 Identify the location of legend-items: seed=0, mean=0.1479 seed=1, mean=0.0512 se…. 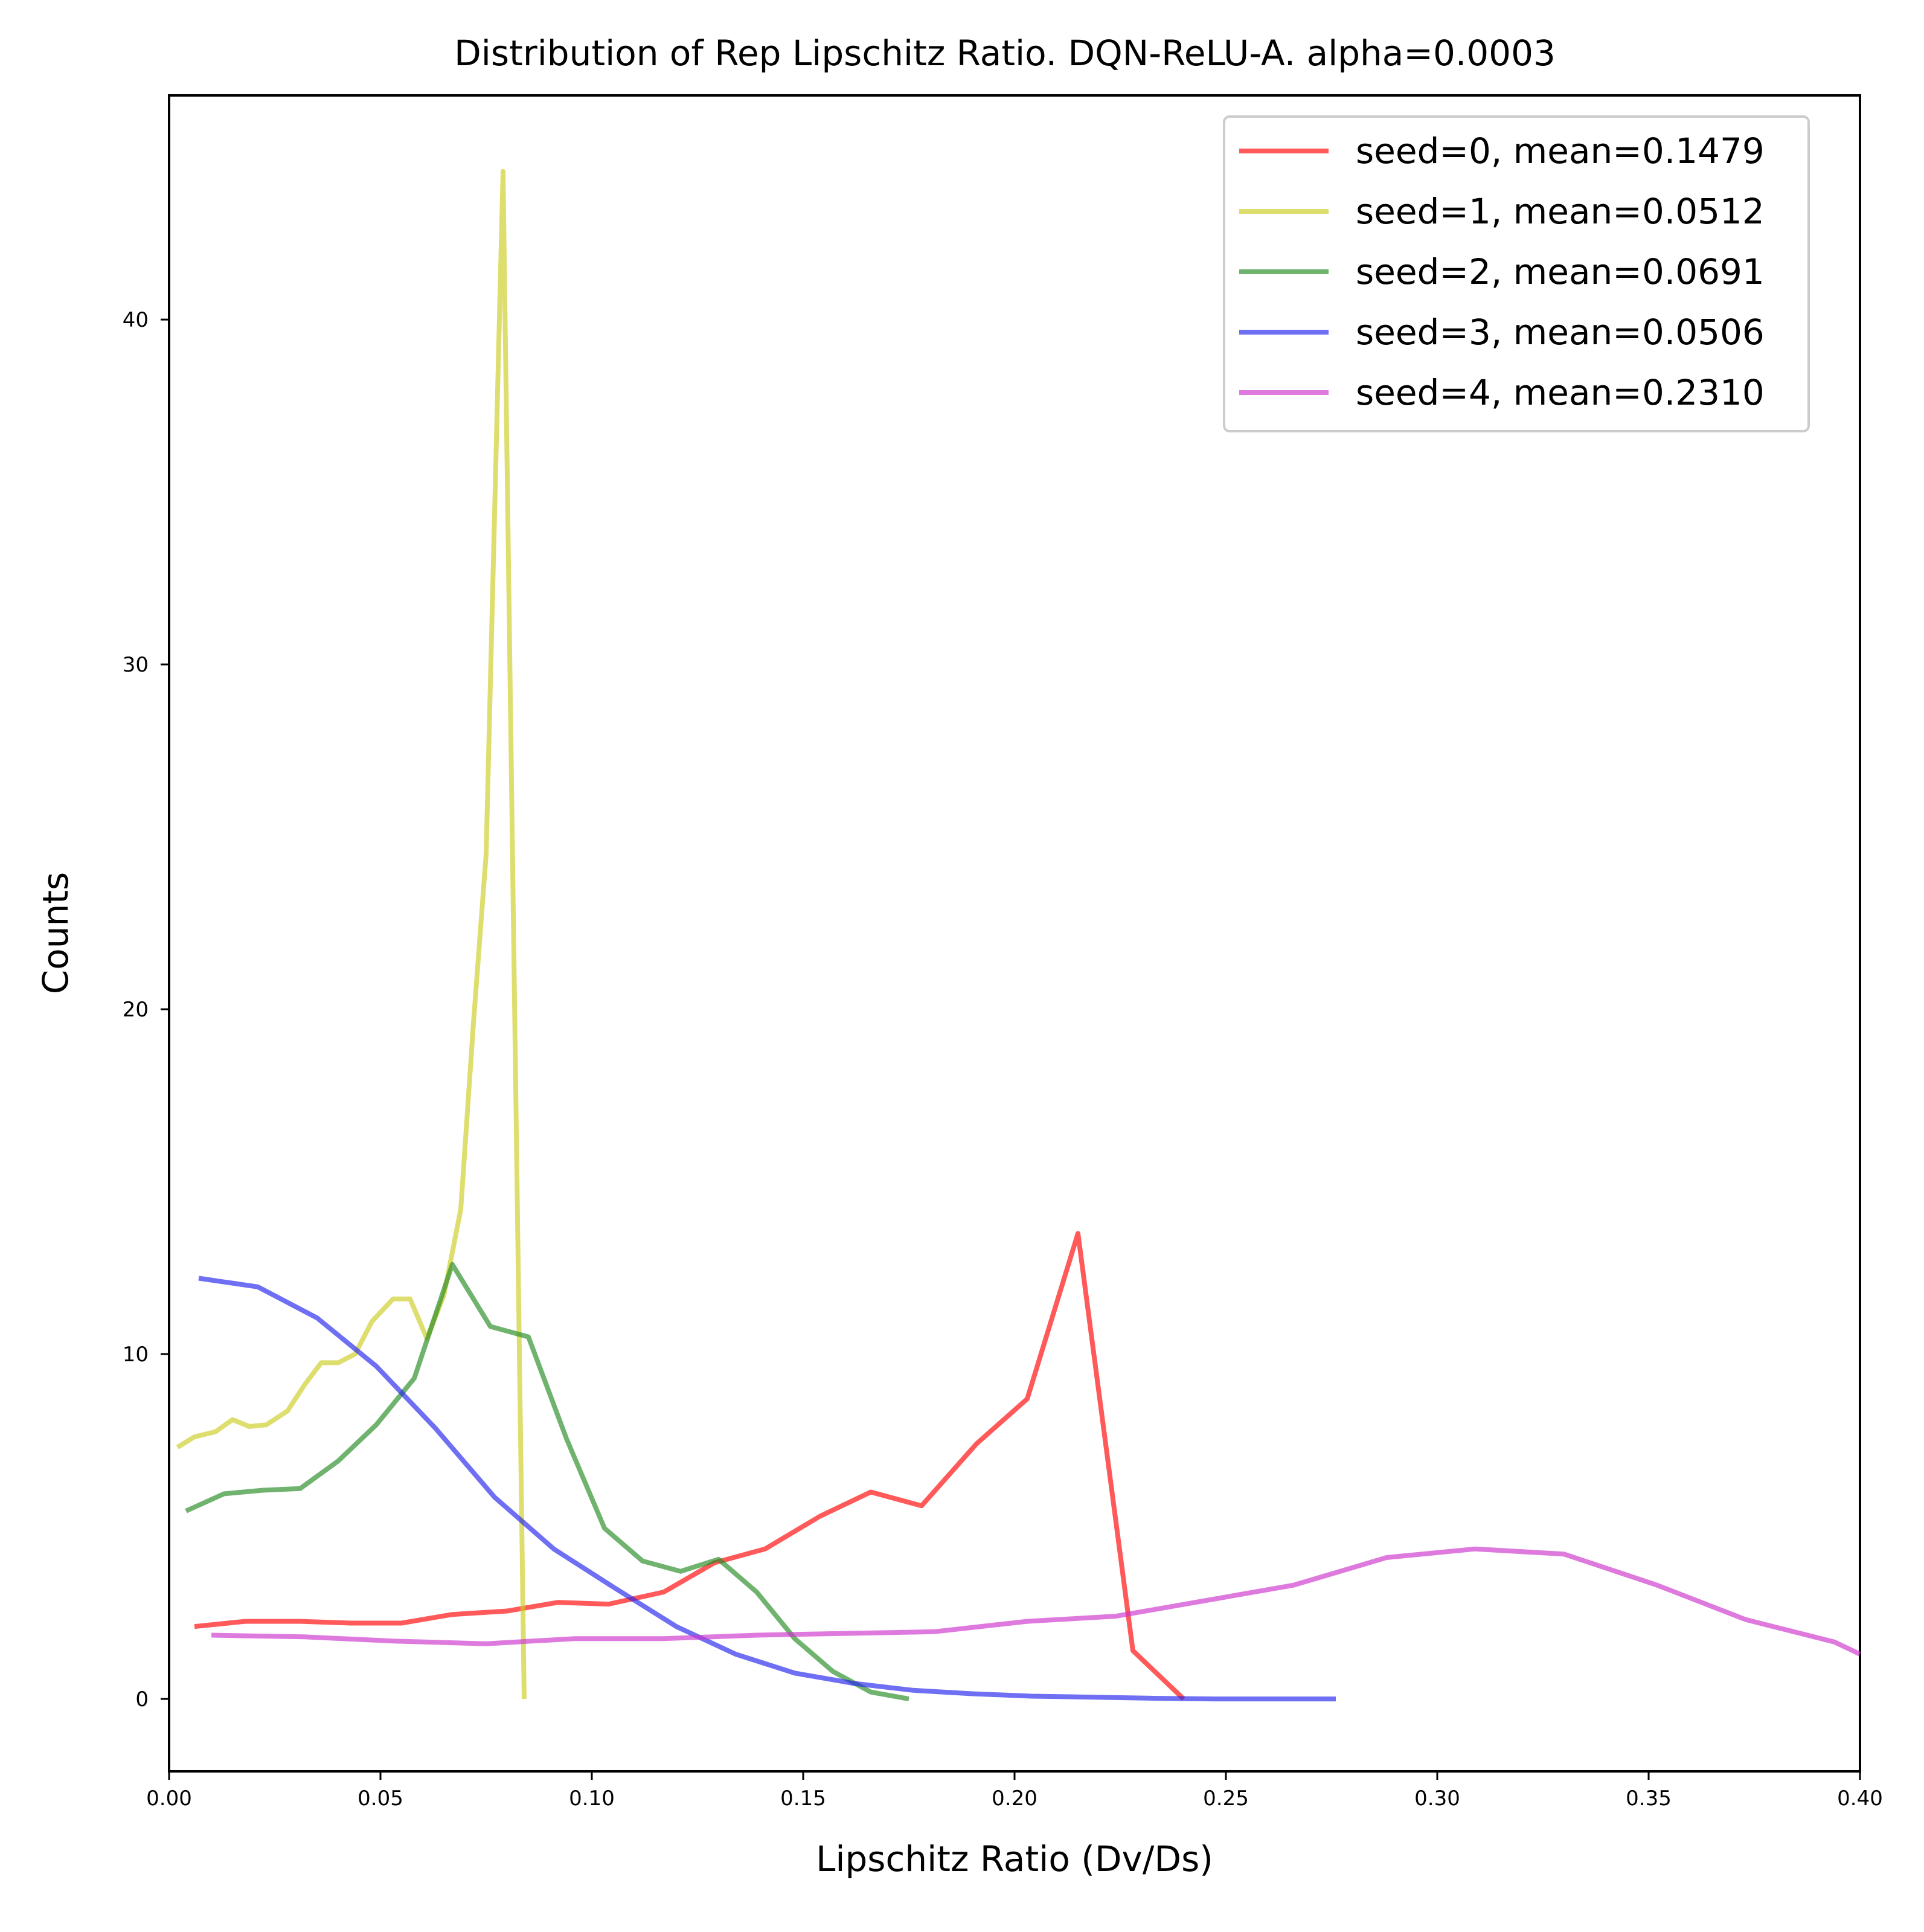
(1502, 271).